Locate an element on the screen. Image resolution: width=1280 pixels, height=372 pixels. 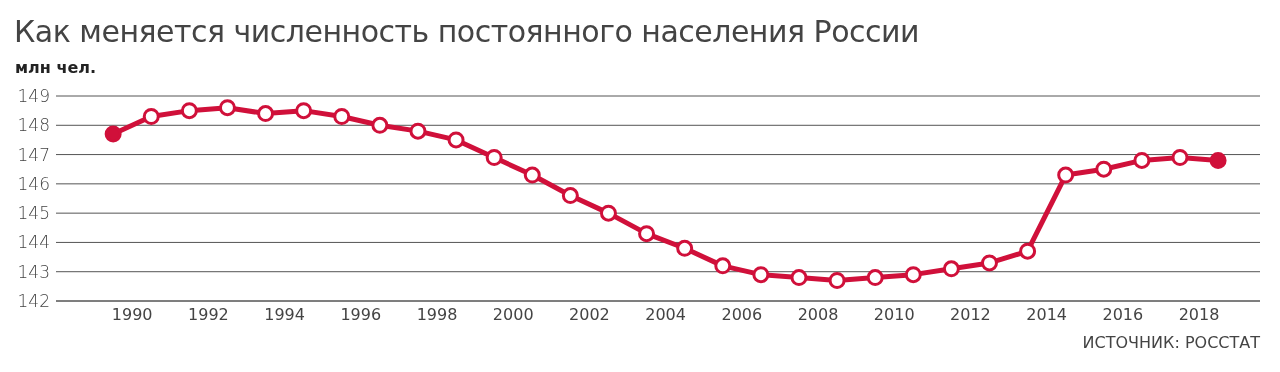
x-tick-label: 2014 is located at coordinates (1046, 315).